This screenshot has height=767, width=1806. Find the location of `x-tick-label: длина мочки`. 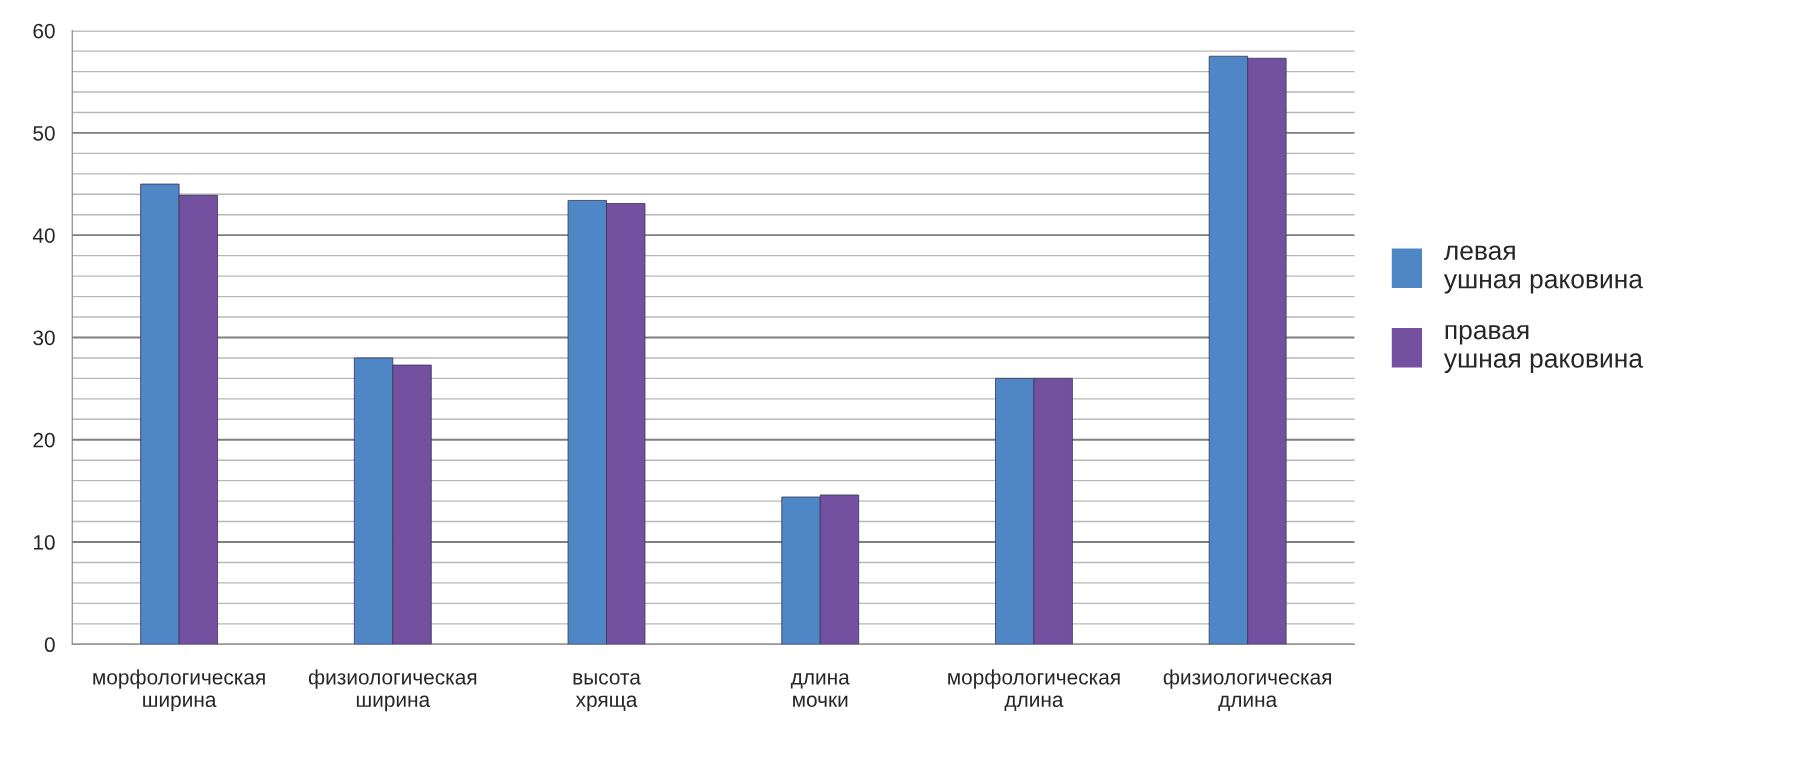

x-tick-label: длина мочки is located at coordinates (820, 690).